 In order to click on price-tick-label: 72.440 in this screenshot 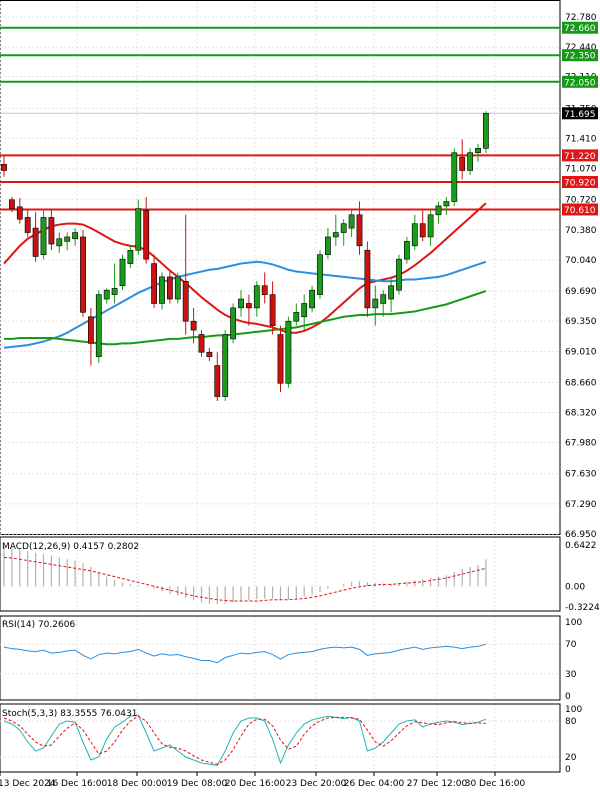, I will do `click(581, 48)`.